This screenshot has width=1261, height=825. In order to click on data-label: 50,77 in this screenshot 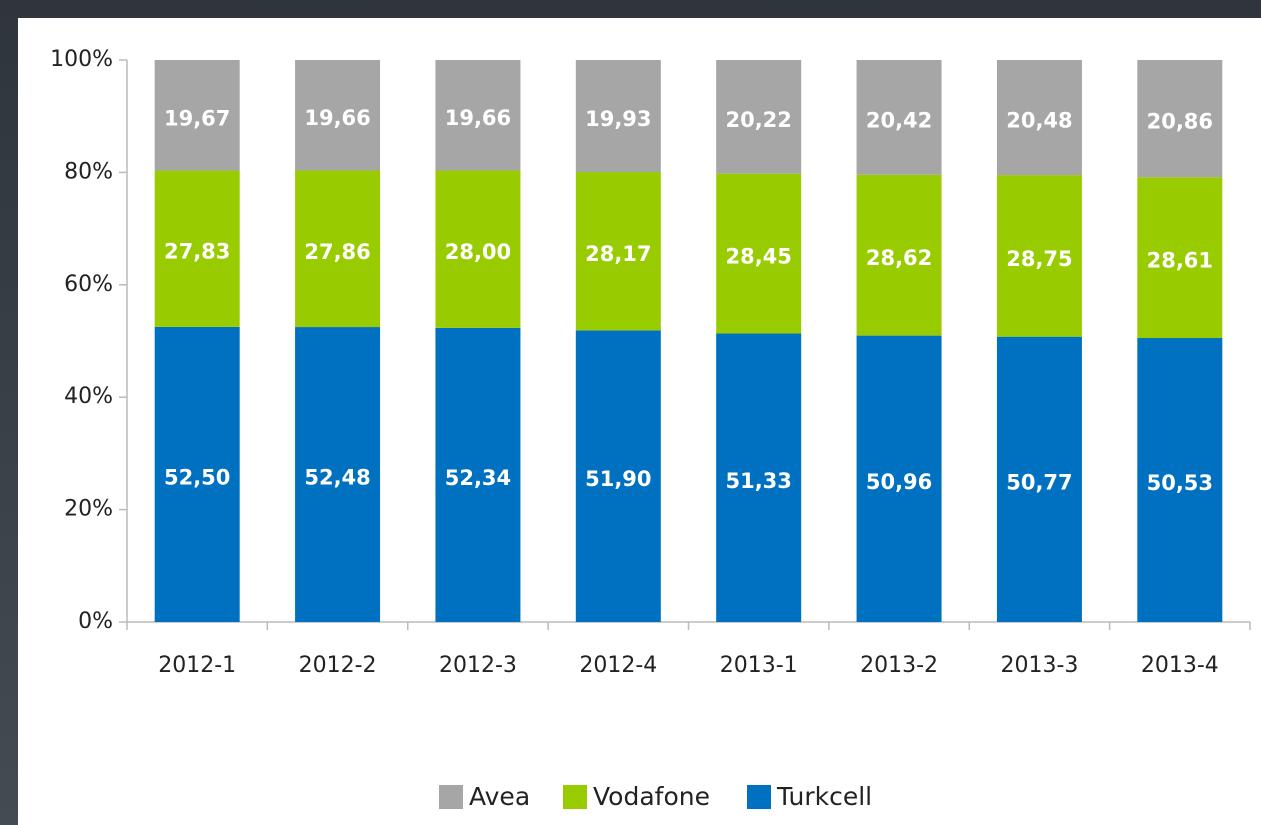, I will do `click(1039, 482)`.